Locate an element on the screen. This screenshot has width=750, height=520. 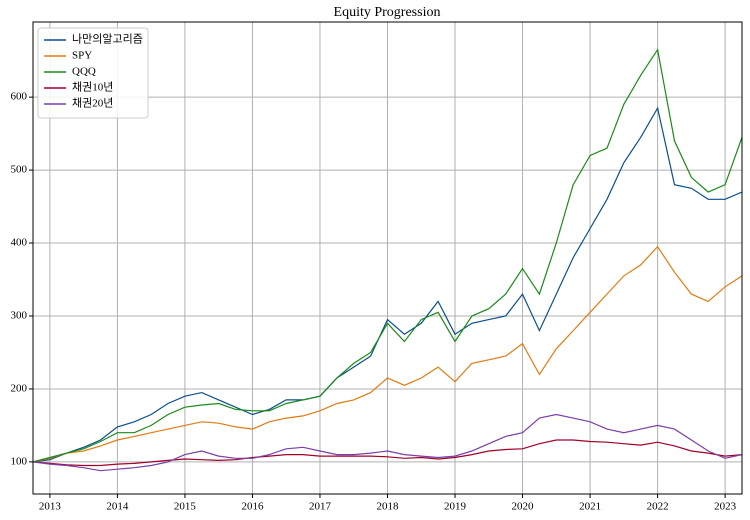
x-tick-label: 2015 is located at coordinates (185, 507).